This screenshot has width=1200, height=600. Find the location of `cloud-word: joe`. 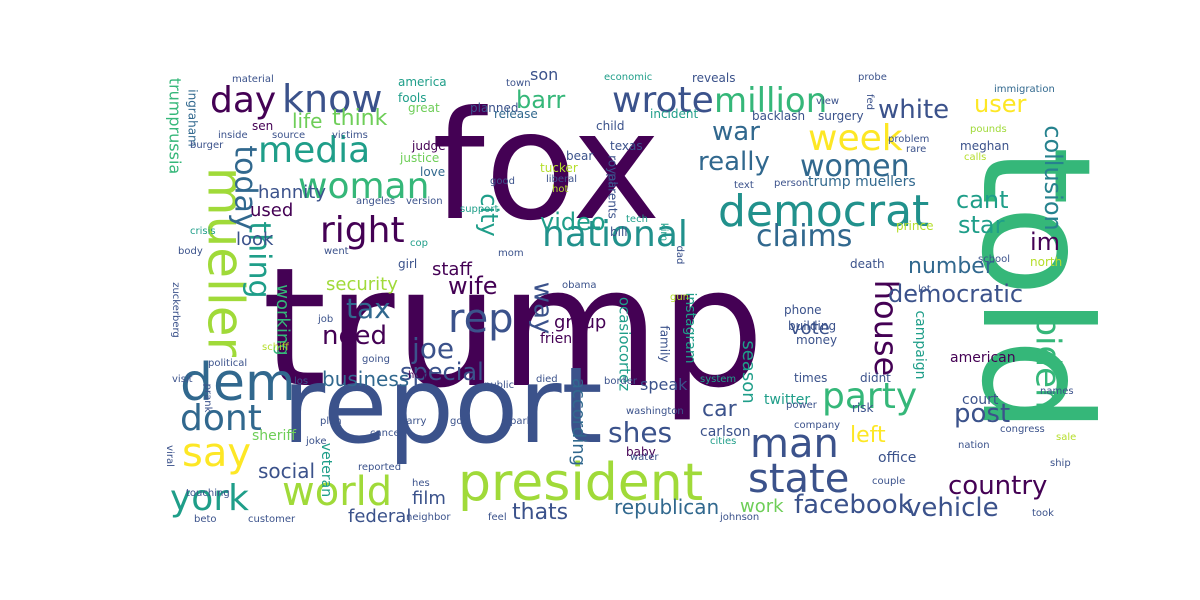

cloud-word: joe is located at coordinates (432, 348).